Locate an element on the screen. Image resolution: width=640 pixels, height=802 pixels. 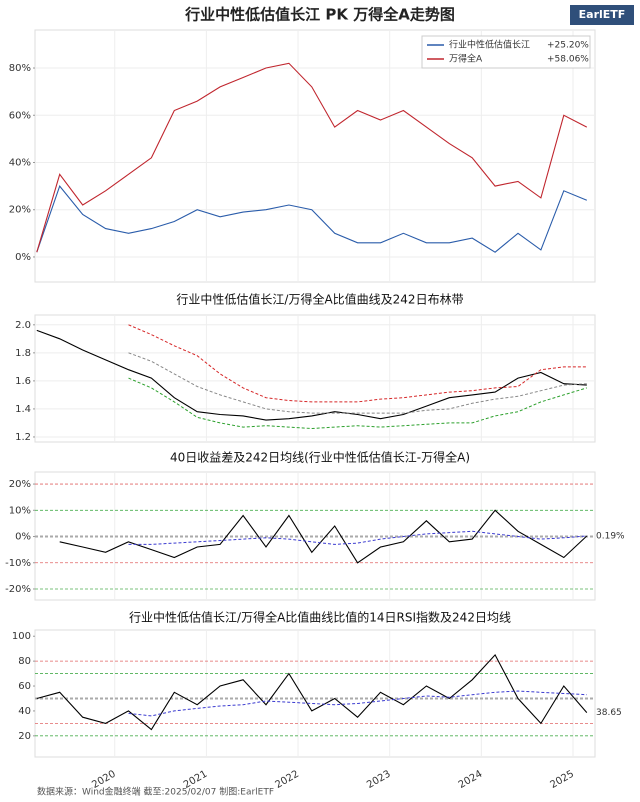
y-tick-label: 1.2 is located at coordinates (23, 437).